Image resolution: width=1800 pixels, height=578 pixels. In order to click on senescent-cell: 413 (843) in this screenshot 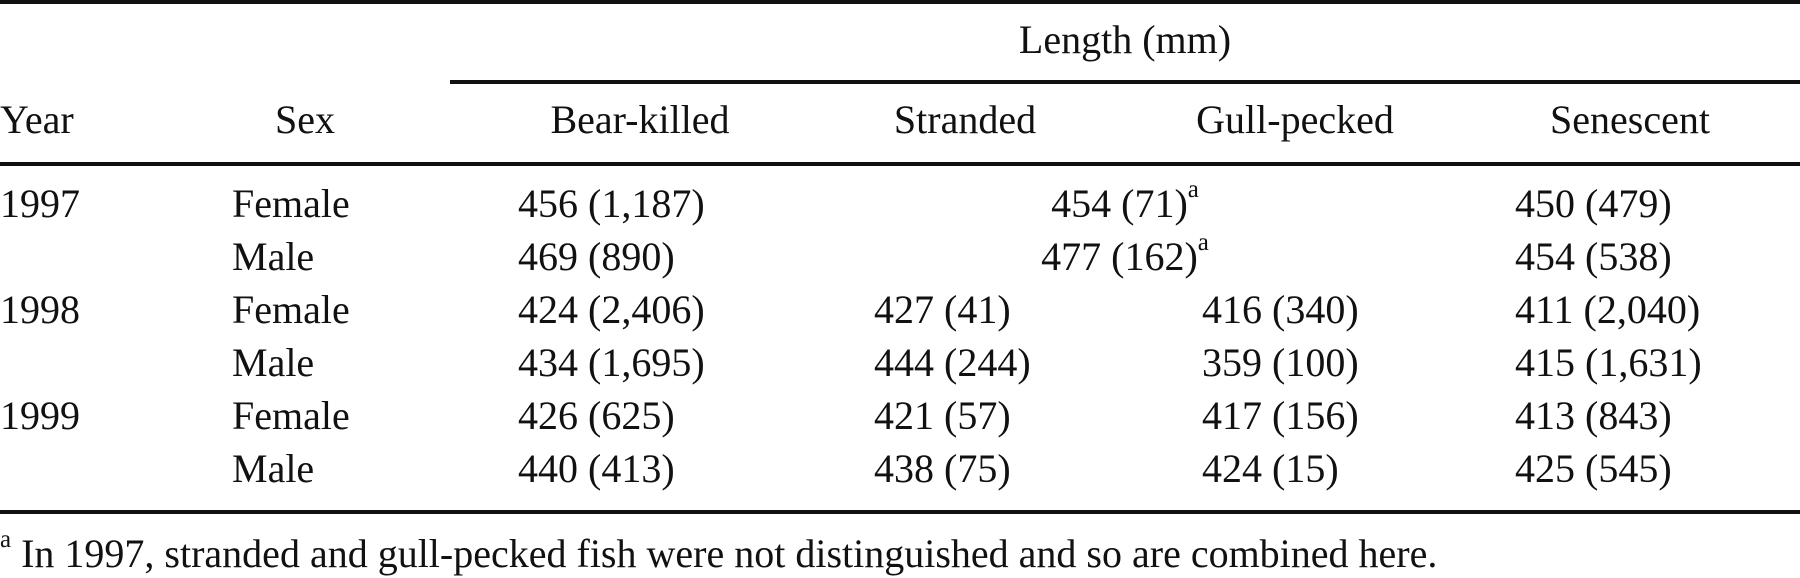, I will do `click(1593, 415)`.